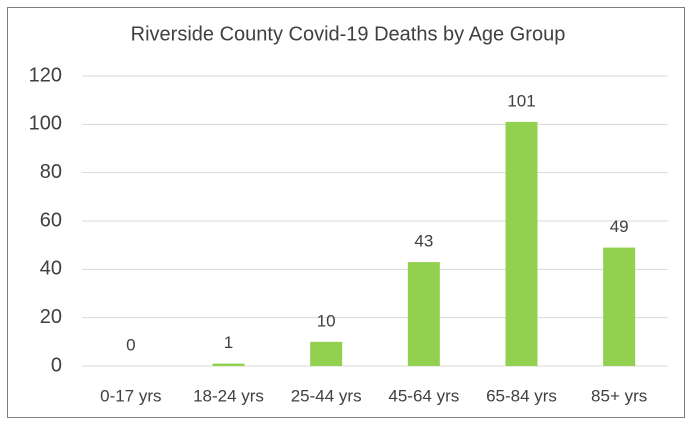 This screenshot has width=692, height=425. I want to click on y-tick-label: 0, so click(56, 365).